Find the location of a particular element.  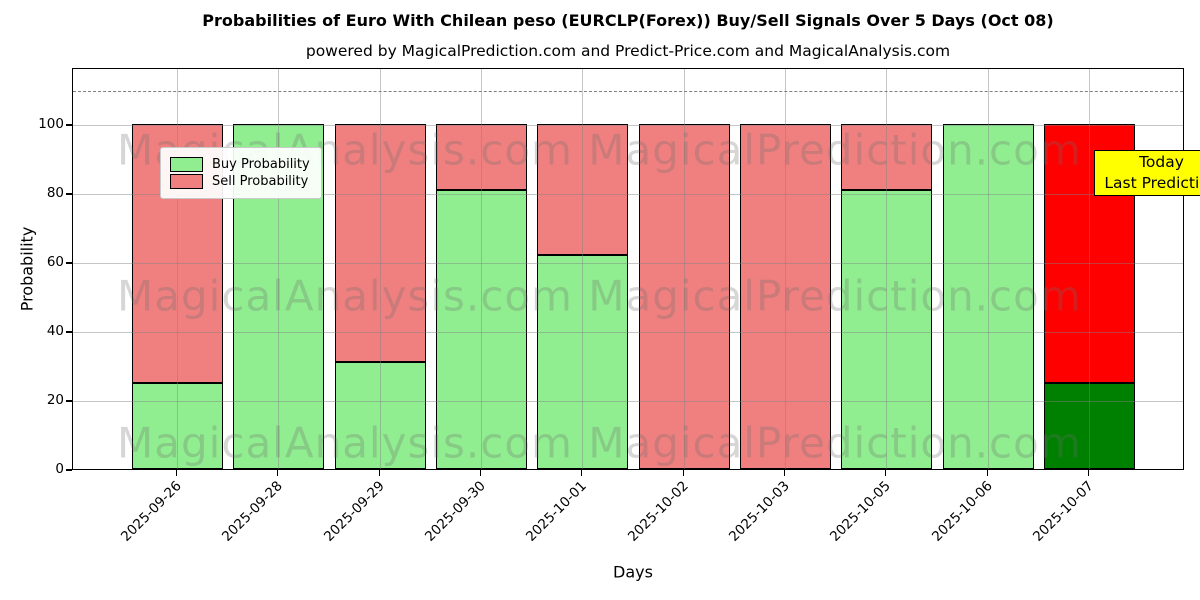

legend-item-sell: Sell Probability is located at coordinates (240, 181).